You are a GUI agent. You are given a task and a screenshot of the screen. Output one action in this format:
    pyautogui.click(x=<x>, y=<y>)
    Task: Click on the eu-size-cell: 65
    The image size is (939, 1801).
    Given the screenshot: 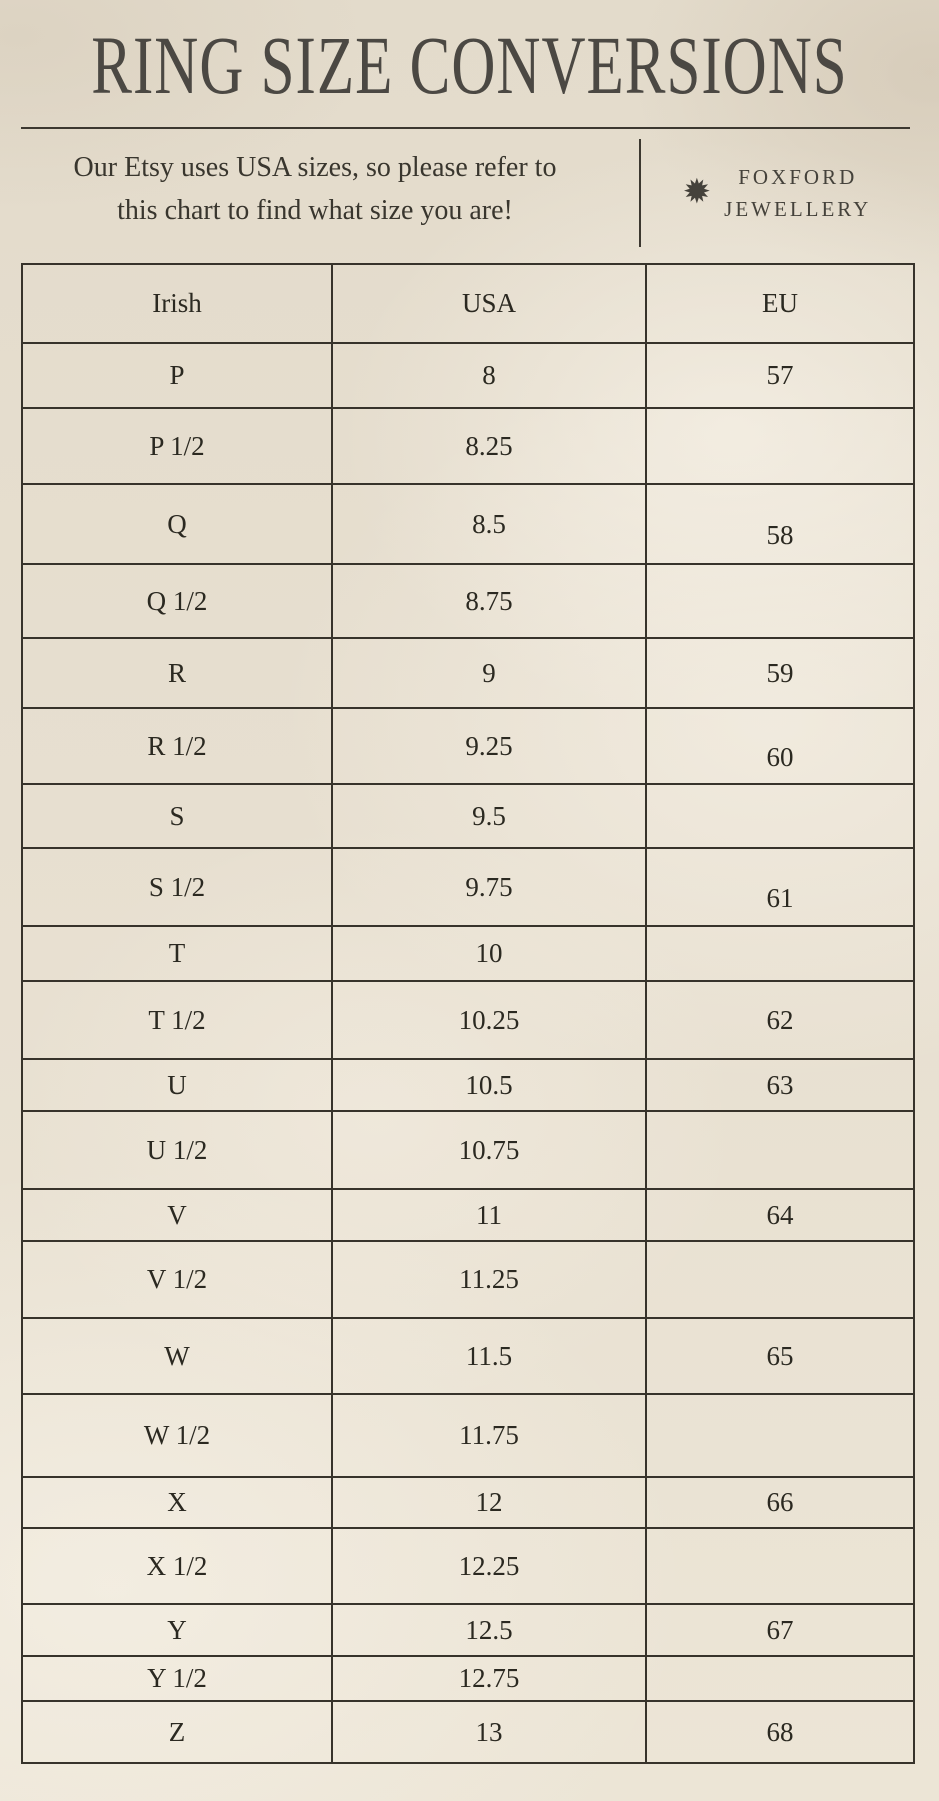 What is the action you would take?
    pyautogui.click(x=780, y=1356)
    